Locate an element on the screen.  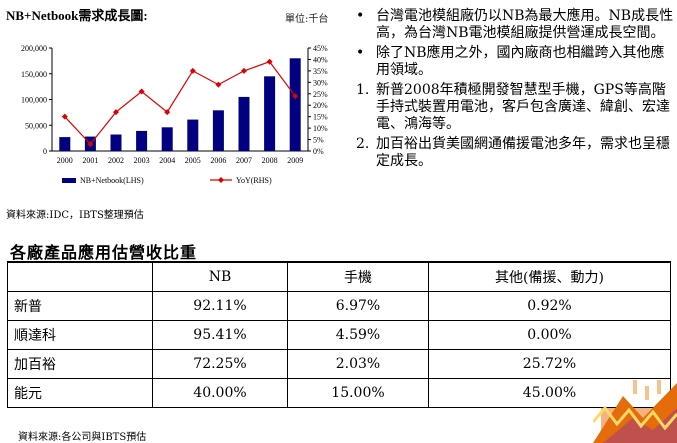
table-source: 資料來源:各公司與IBTS預估 is located at coordinates (82, 437).